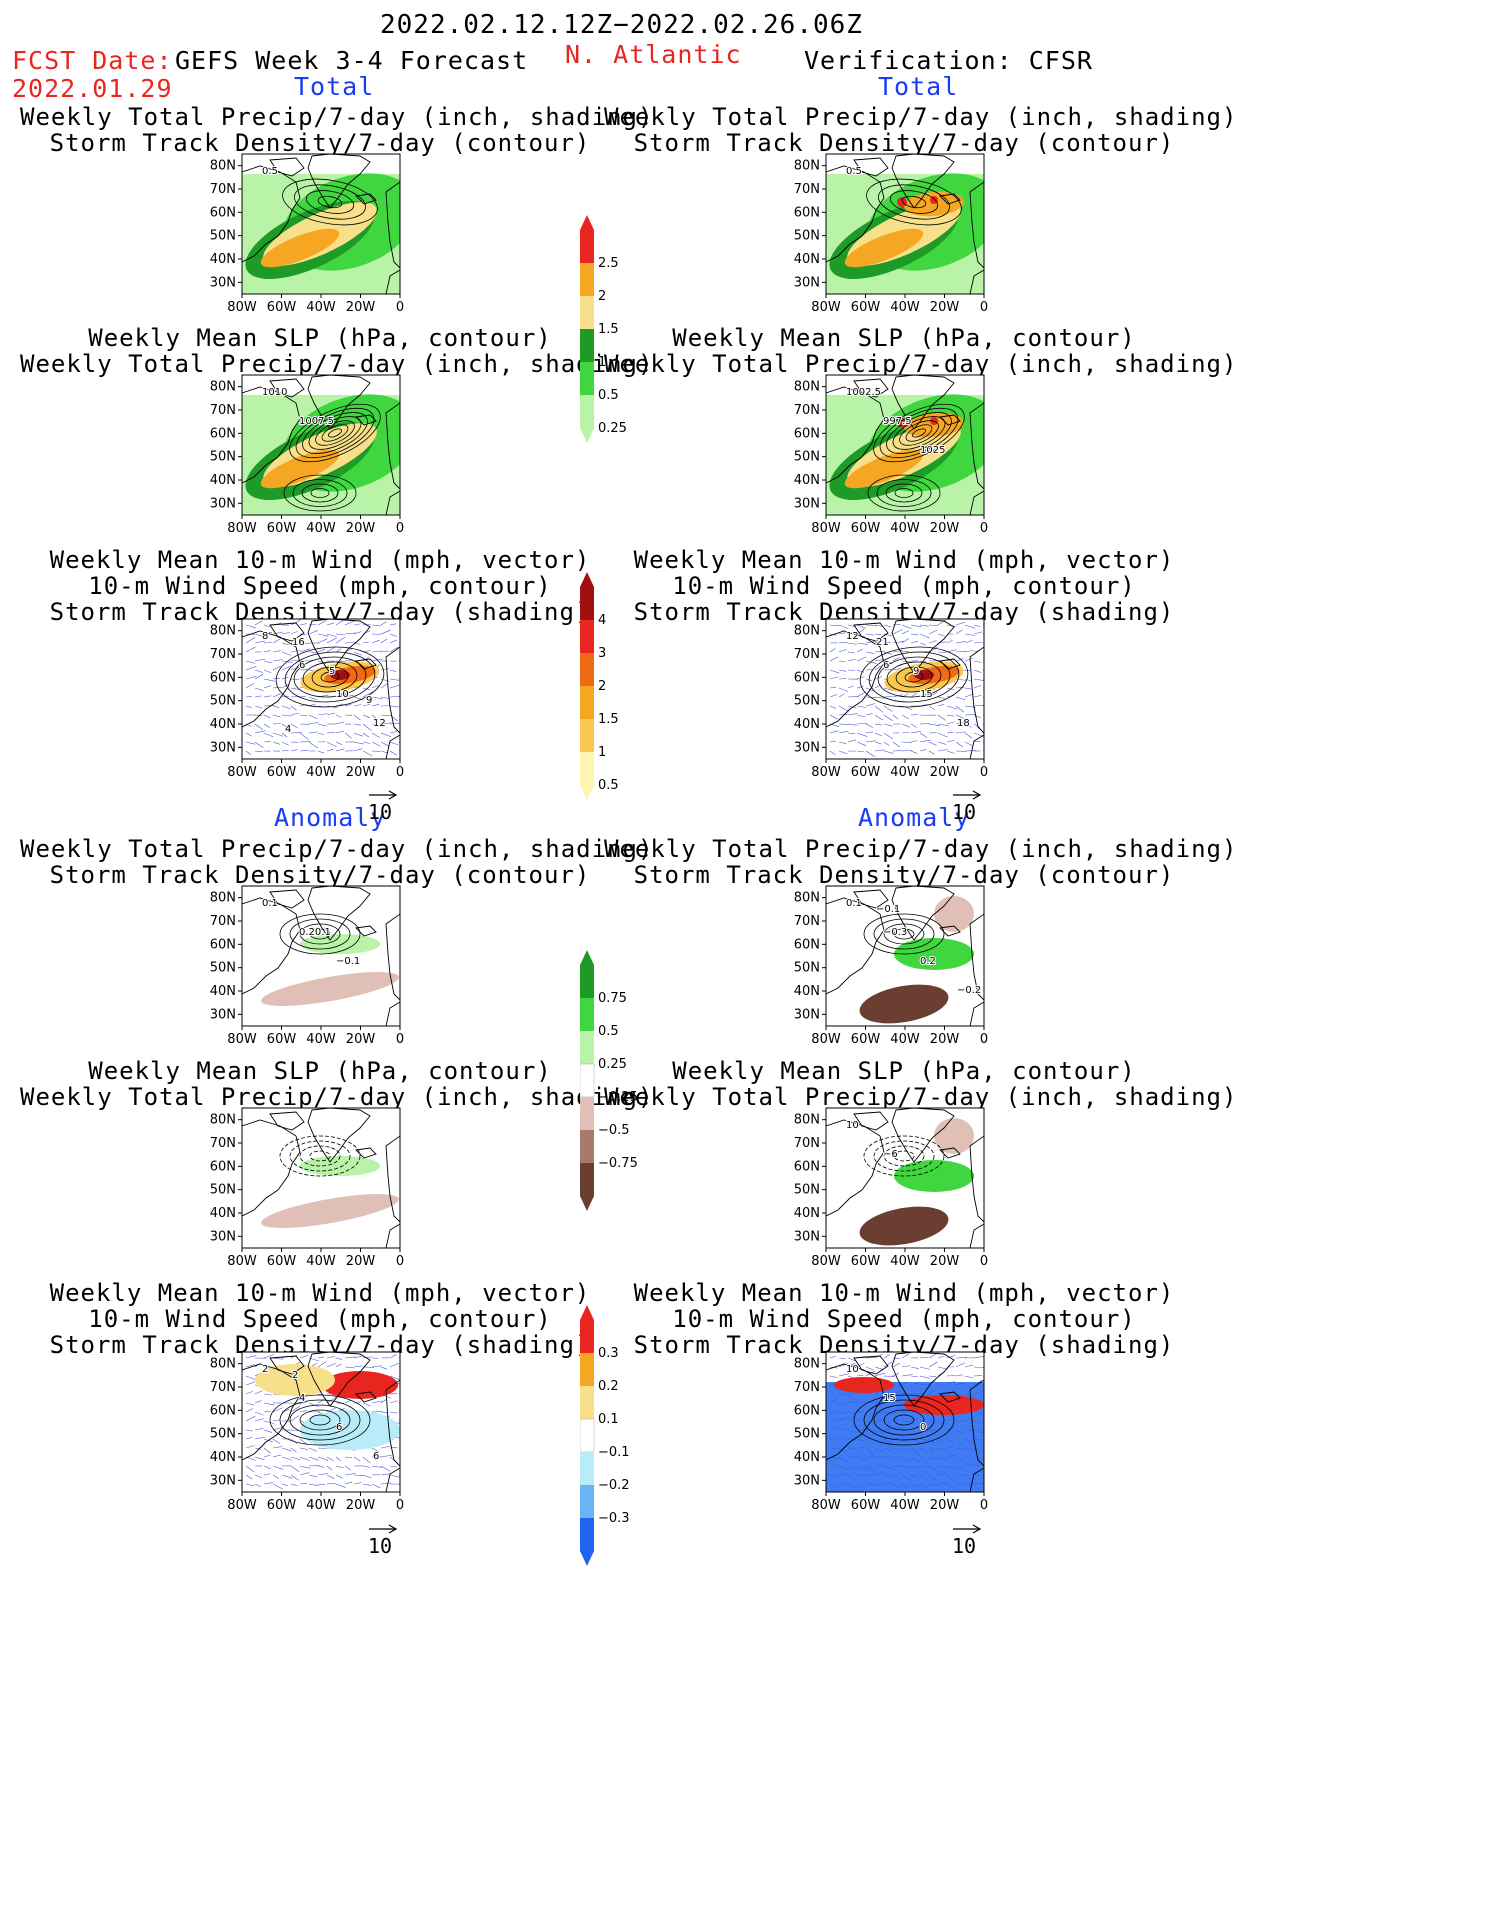 Image resolution: width=1487 pixels, height=1925 pixels. What do you see at coordinates (964, 812) in the screenshot?
I see `vector-ref-label: 10` at bounding box center [964, 812].